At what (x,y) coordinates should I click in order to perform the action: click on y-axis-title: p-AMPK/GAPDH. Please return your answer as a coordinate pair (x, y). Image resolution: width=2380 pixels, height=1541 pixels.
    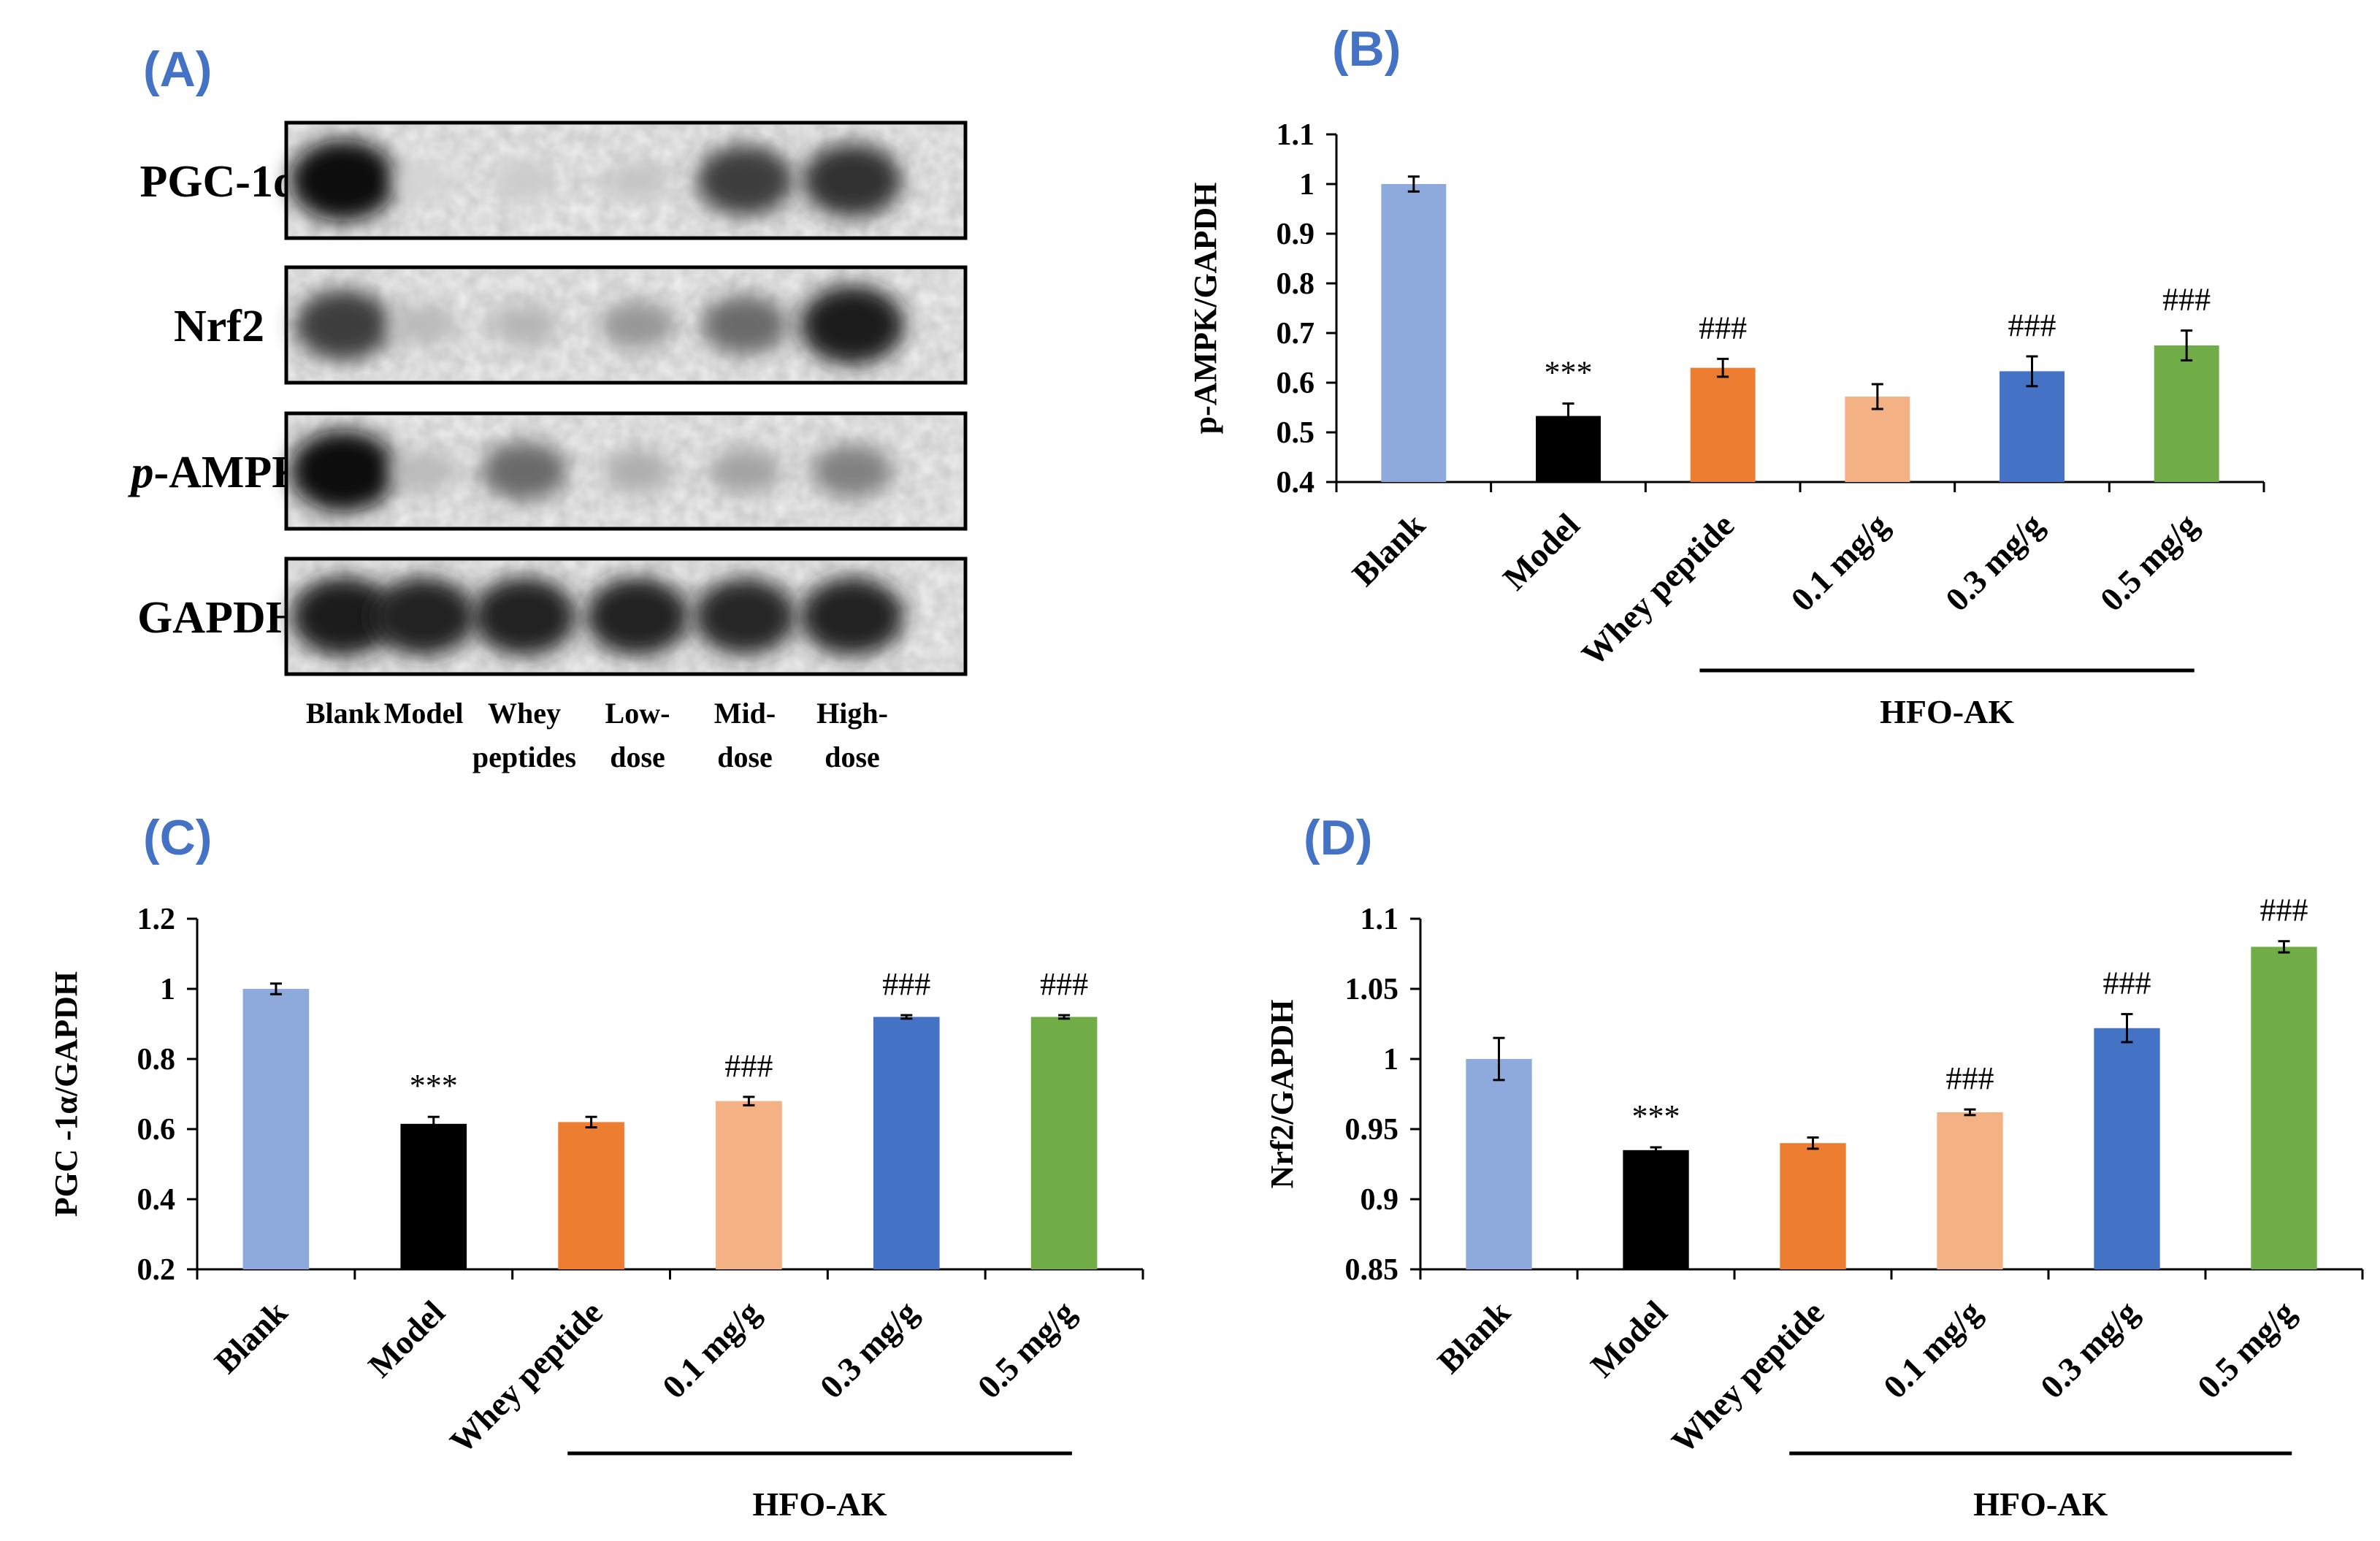
    Looking at the image, I should click on (1205, 309).